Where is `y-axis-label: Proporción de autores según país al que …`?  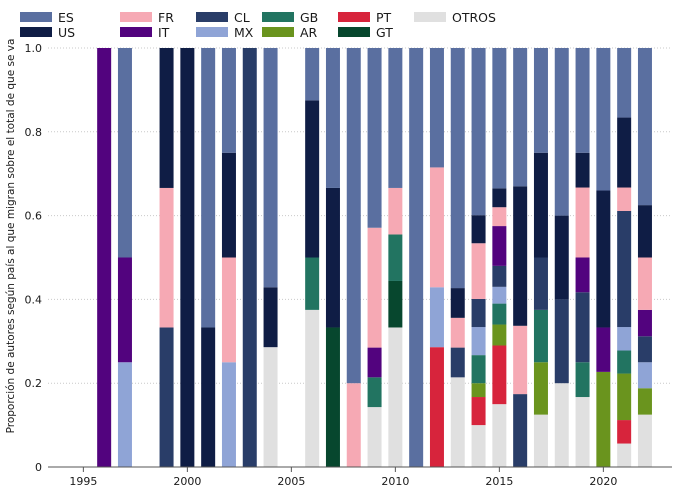
y-axis-label: Proporción de autores según país al que … is located at coordinates (11, 236).